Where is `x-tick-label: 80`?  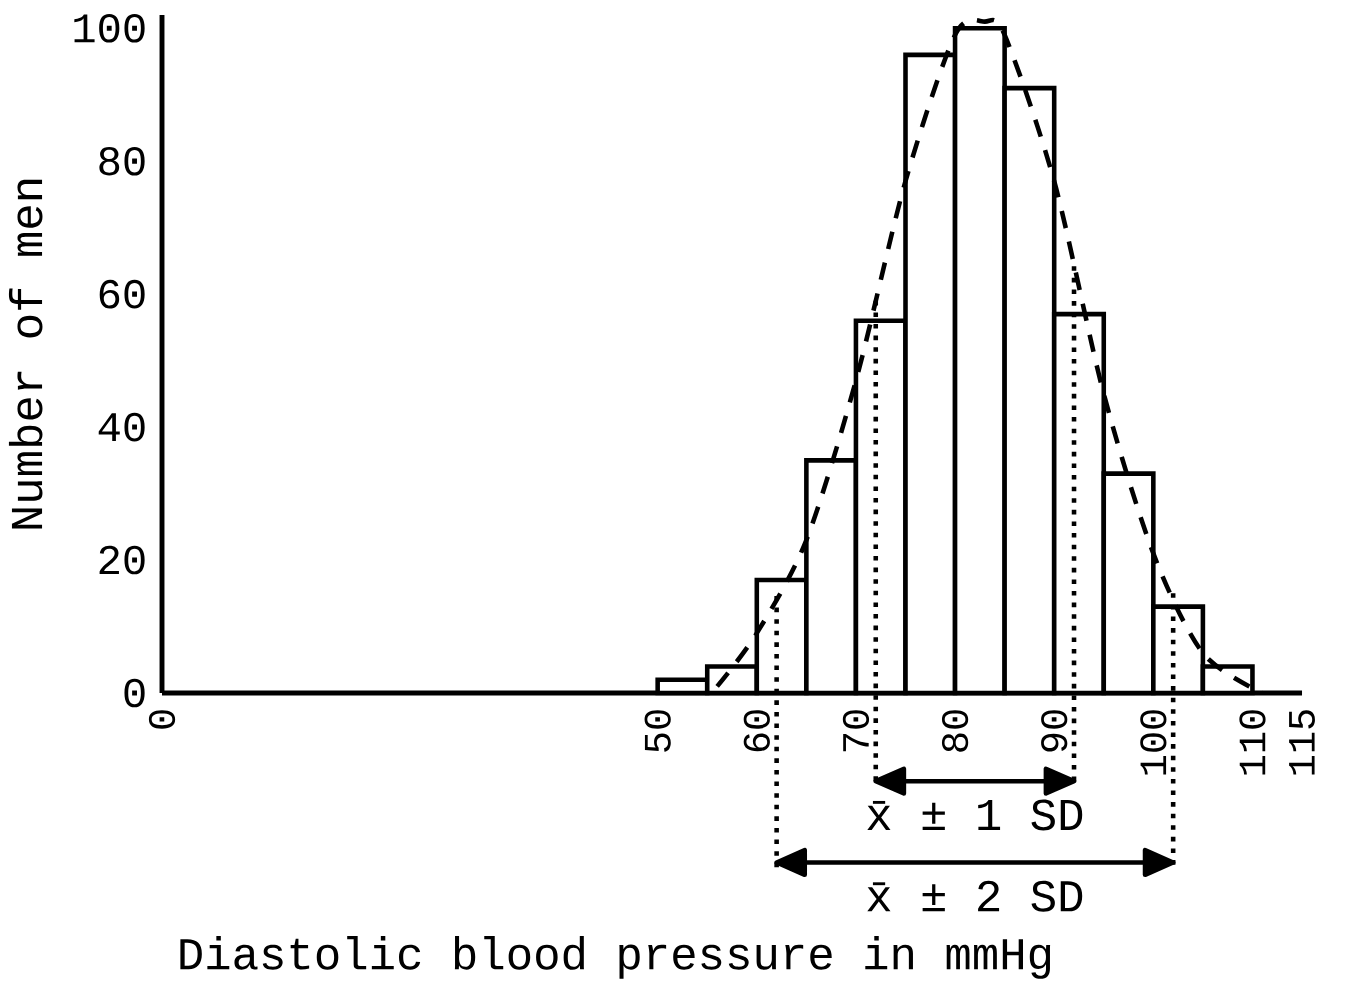 x-tick-label: 80 is located at coordinates (955, 731).